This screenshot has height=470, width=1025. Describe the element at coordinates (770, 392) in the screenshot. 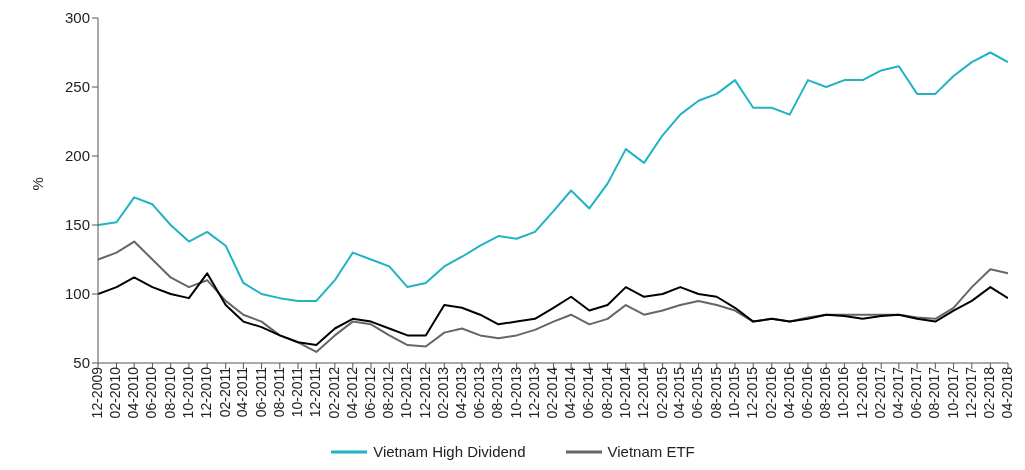

I see `x-tick-label: 02-2016` at that location.